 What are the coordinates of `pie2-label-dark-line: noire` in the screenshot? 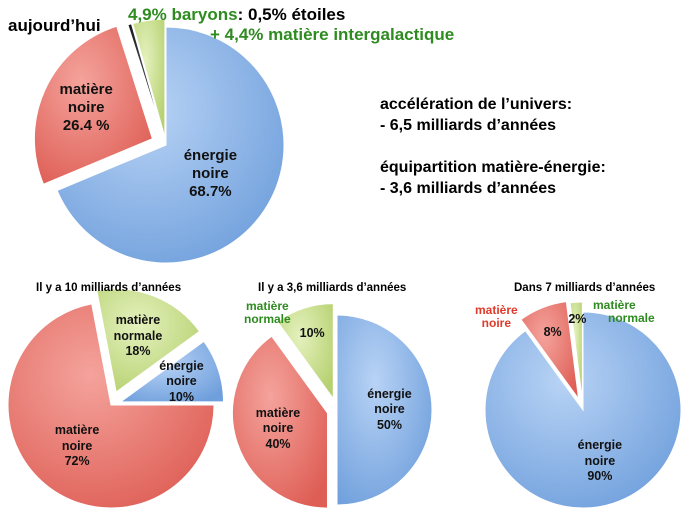 It's located at (77, 445).